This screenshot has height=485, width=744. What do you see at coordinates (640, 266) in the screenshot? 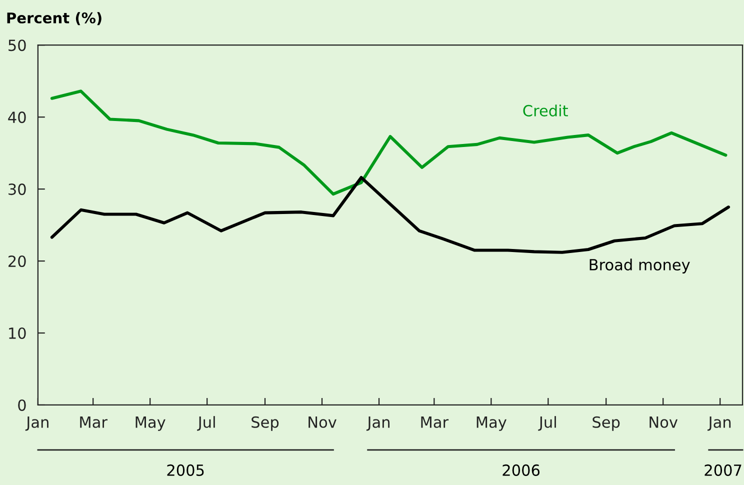
I see `series-label: Broad money` at bounding box center [640, 266].